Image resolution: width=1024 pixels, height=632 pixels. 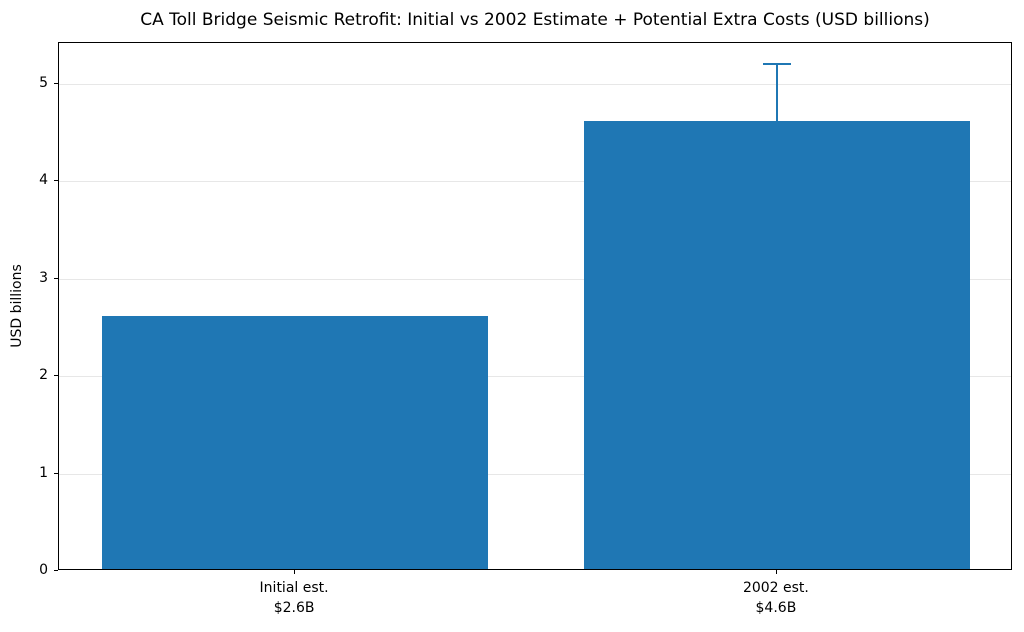 What do you see at coordinates (776, 122) in the screenshot?
I see `error-bar-cap-1-bottom` at bounding box center [776, 122].